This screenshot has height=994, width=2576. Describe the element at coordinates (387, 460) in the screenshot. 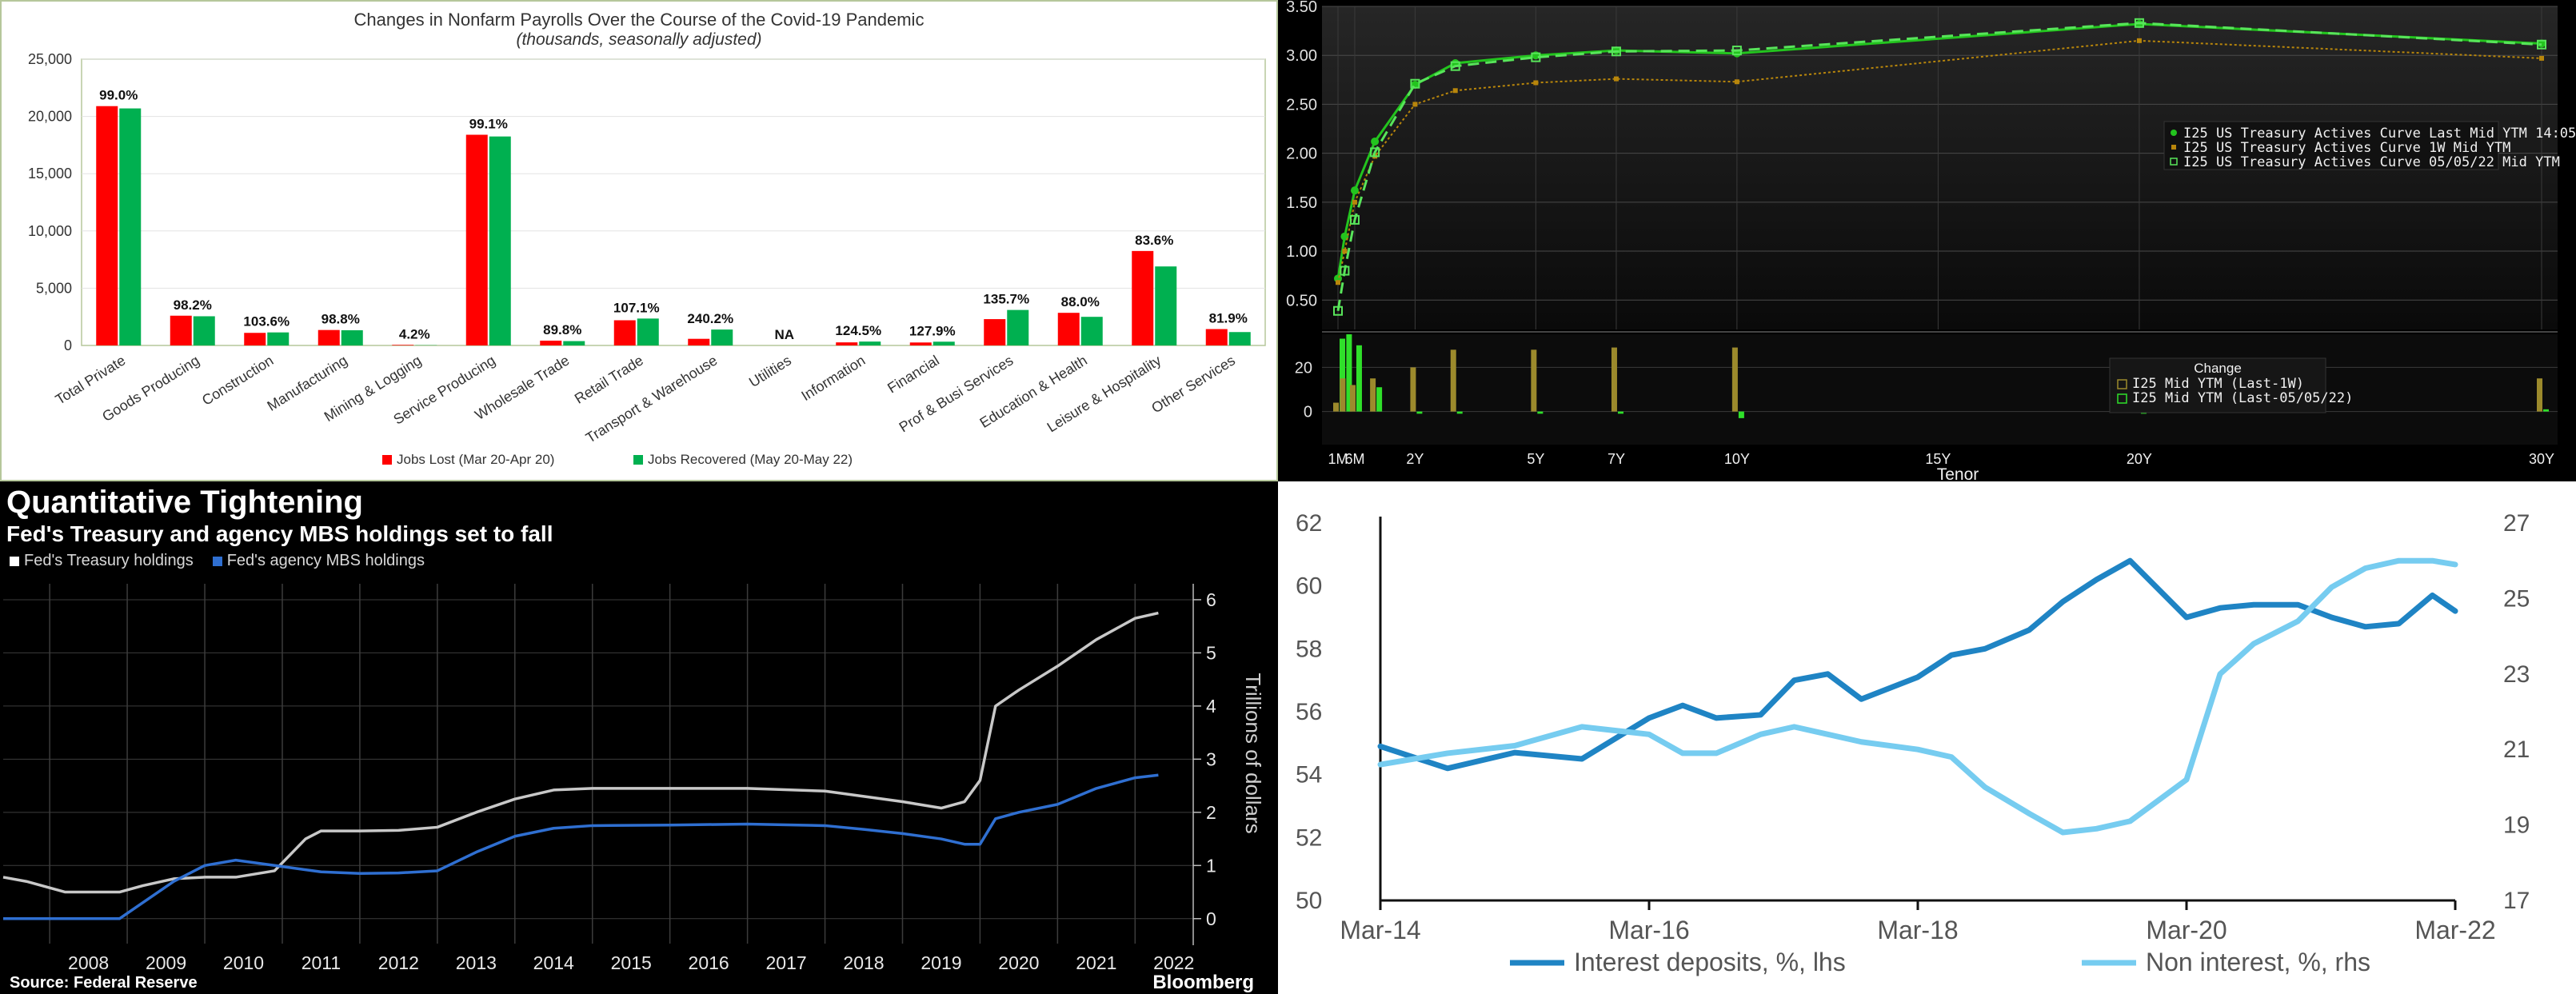

I see `legend-swatch-lost` at that location.